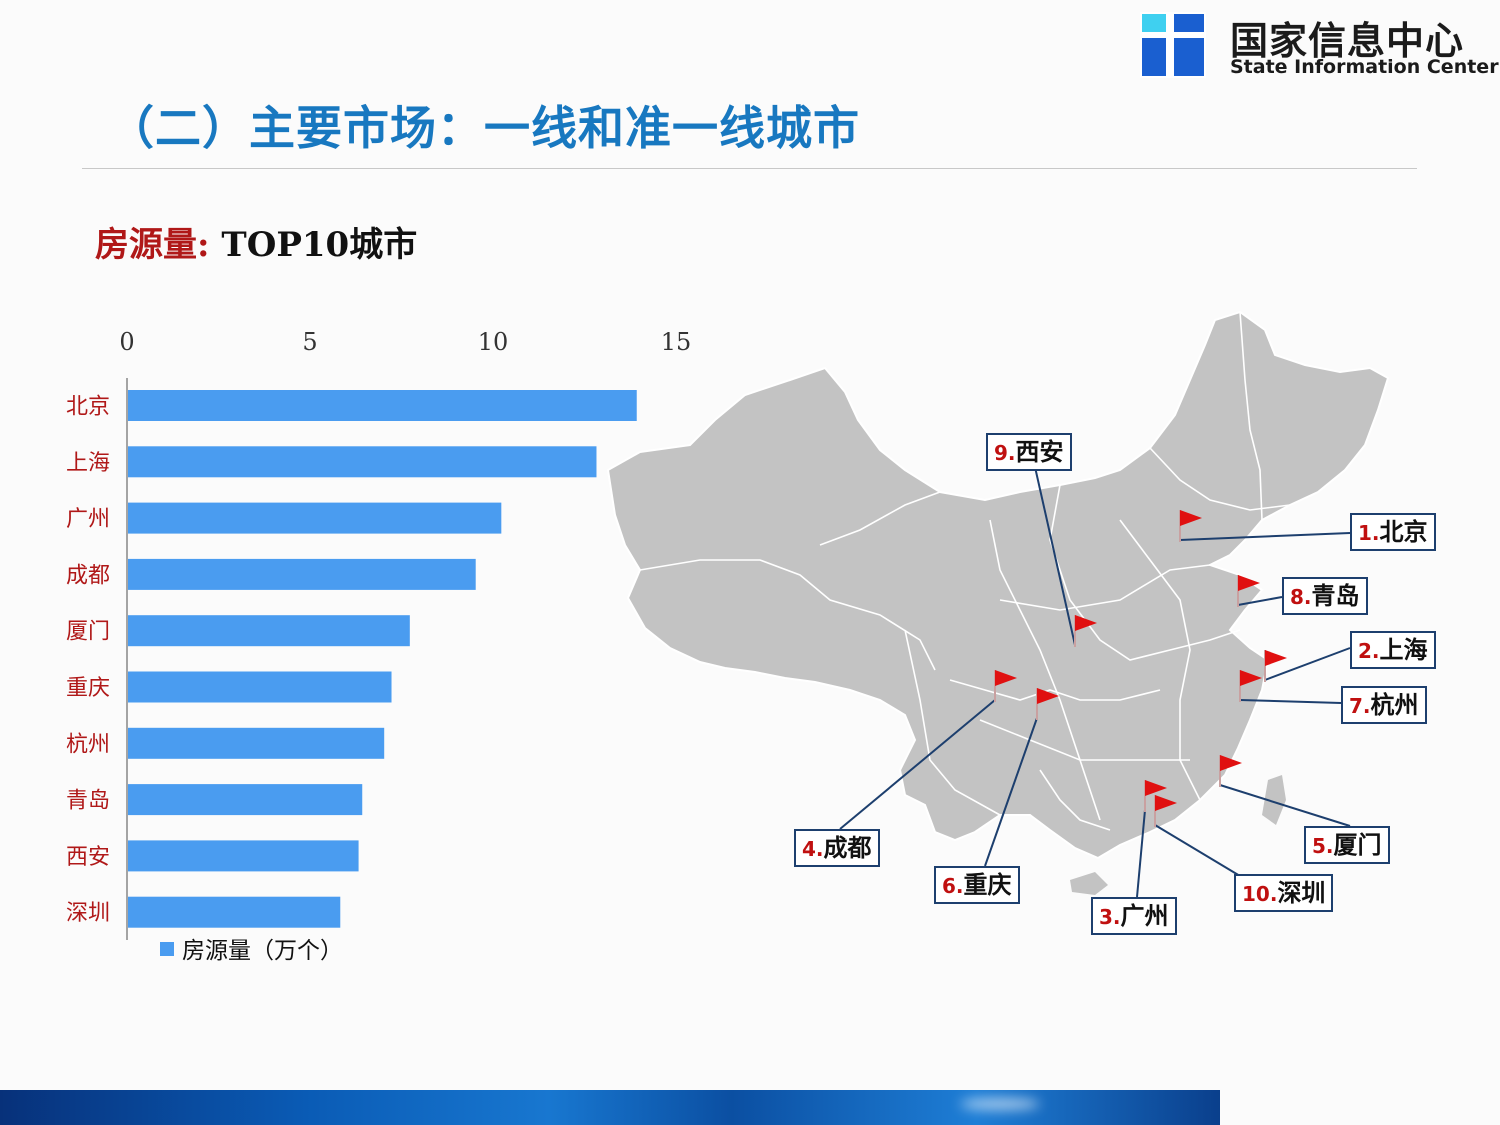  I want to click on callout-shanghai: 2.上海, so click(1393, 650).